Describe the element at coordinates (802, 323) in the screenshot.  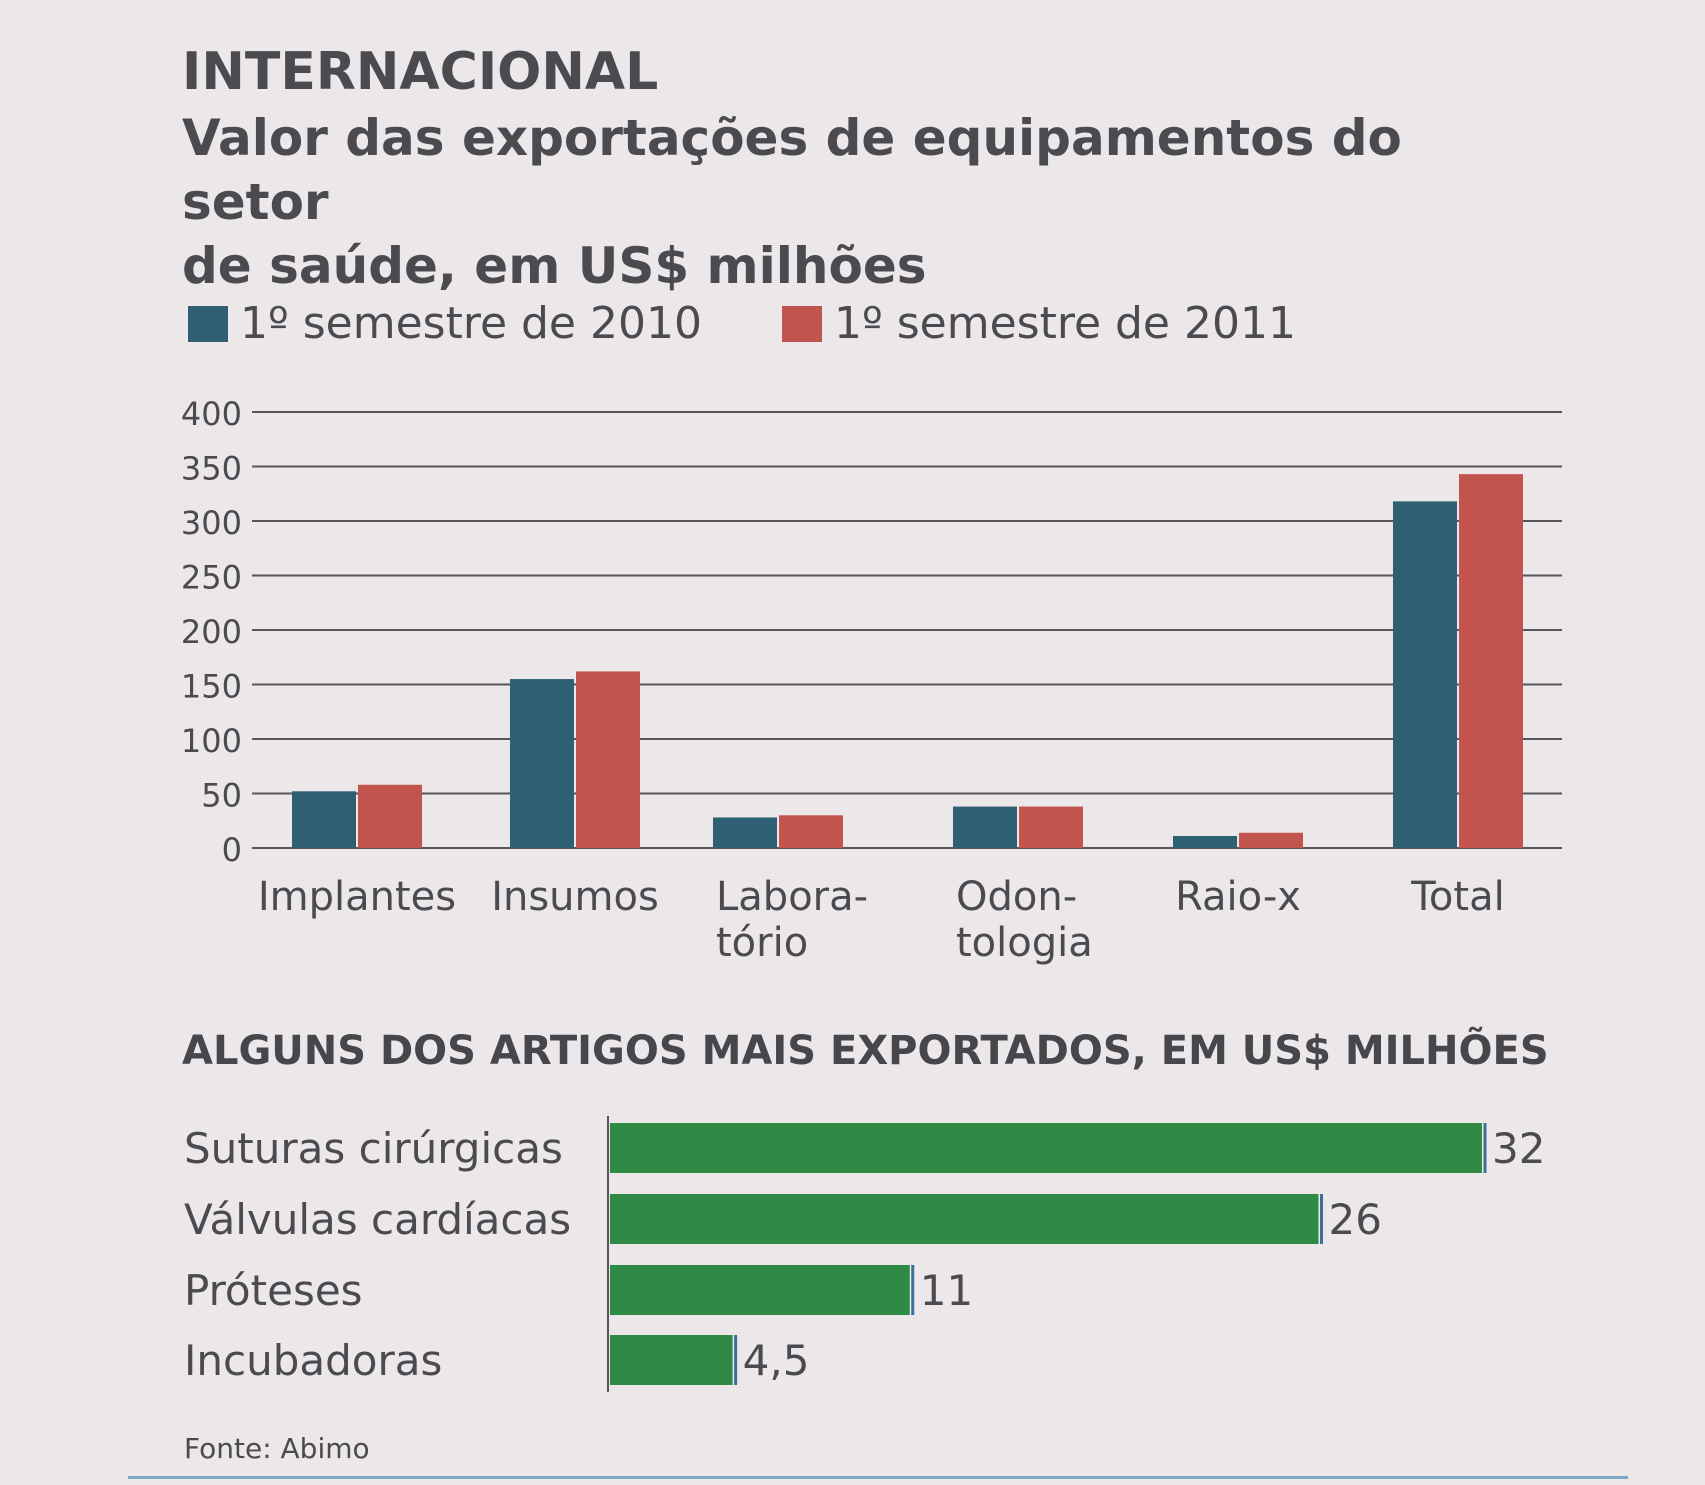
I see `legend-swatch-2011` at that location.